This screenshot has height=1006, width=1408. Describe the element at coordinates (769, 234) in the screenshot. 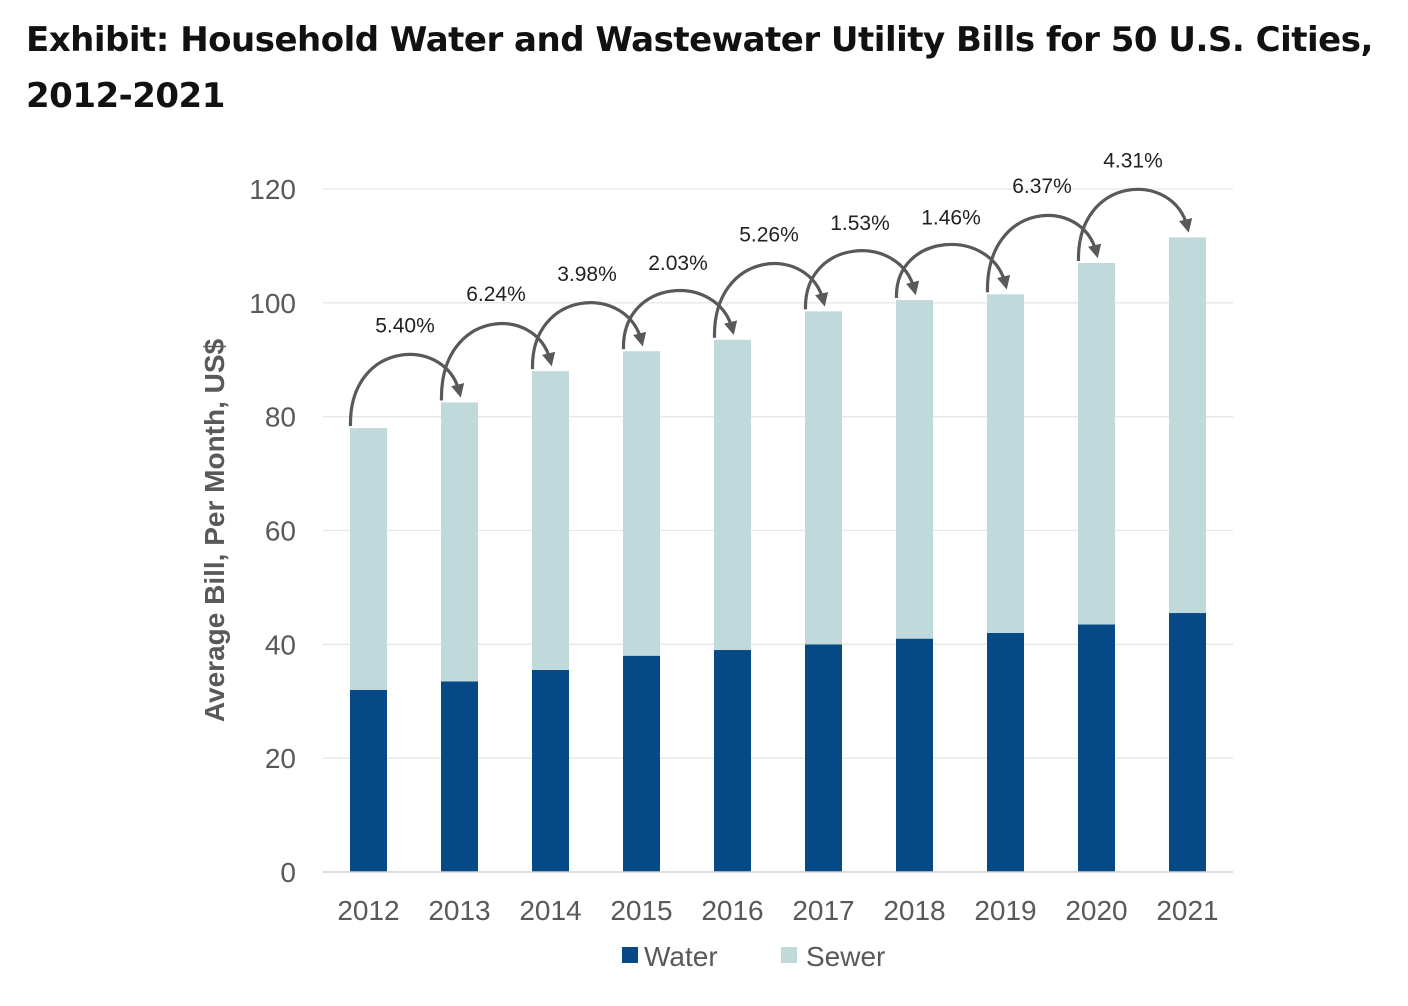

I see `growth-label: 5.26%` at that location.